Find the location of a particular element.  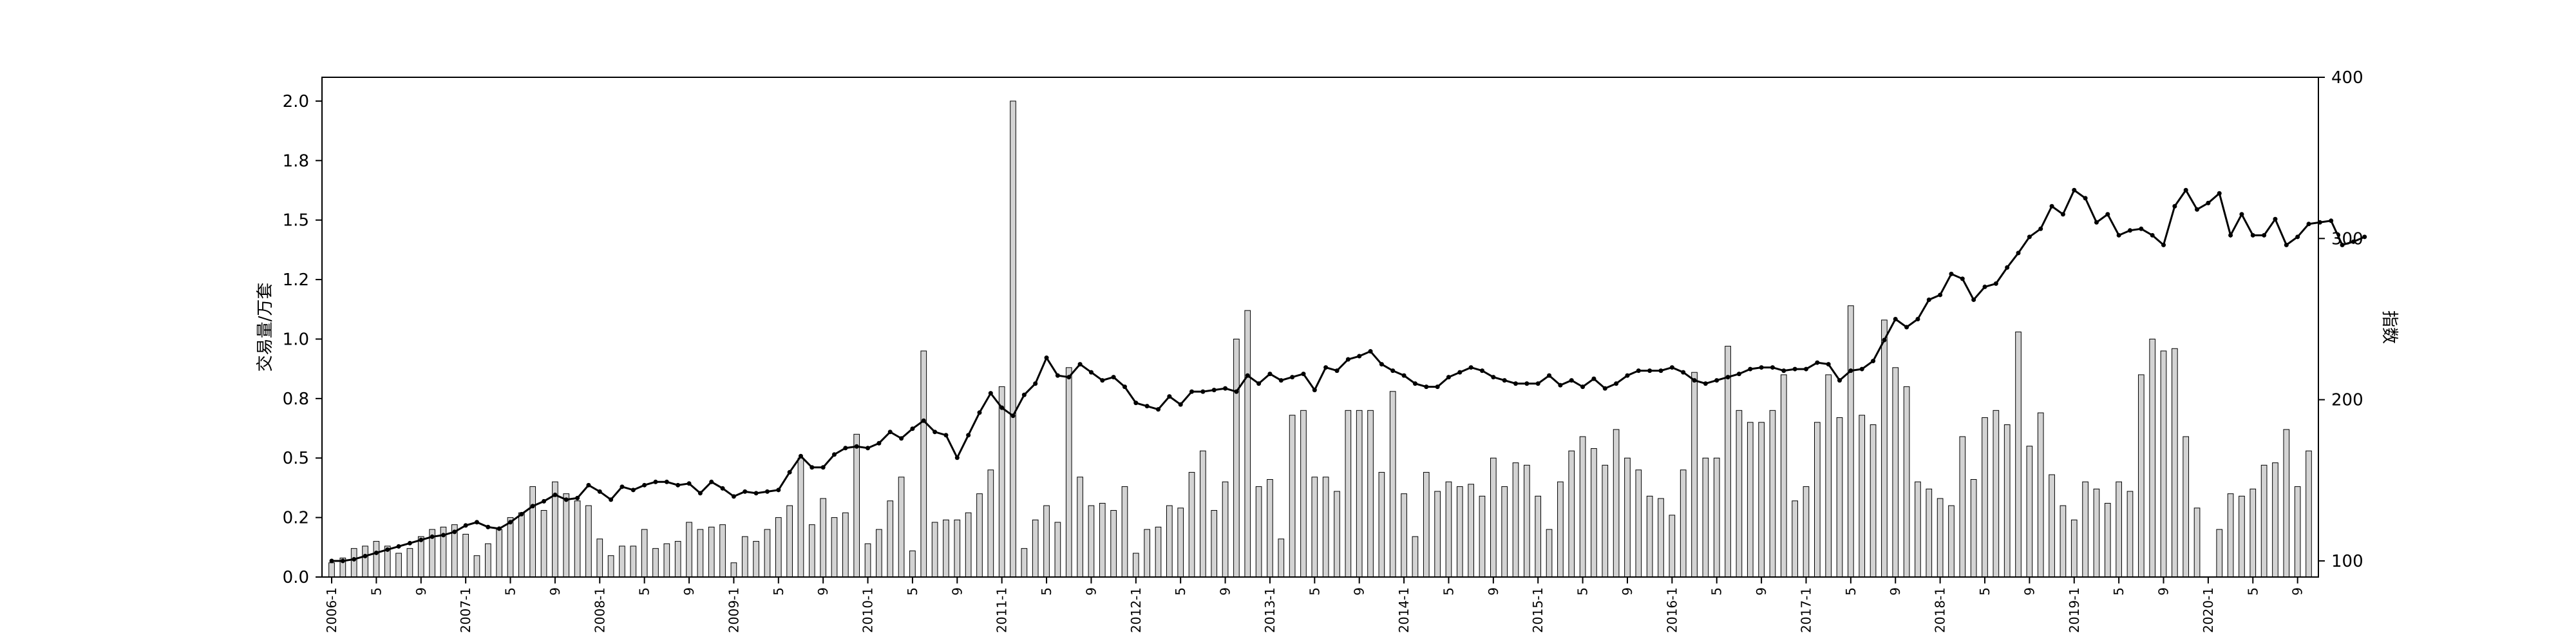

x-tick-label: 2006-1 is located at coordinates (332, 610).